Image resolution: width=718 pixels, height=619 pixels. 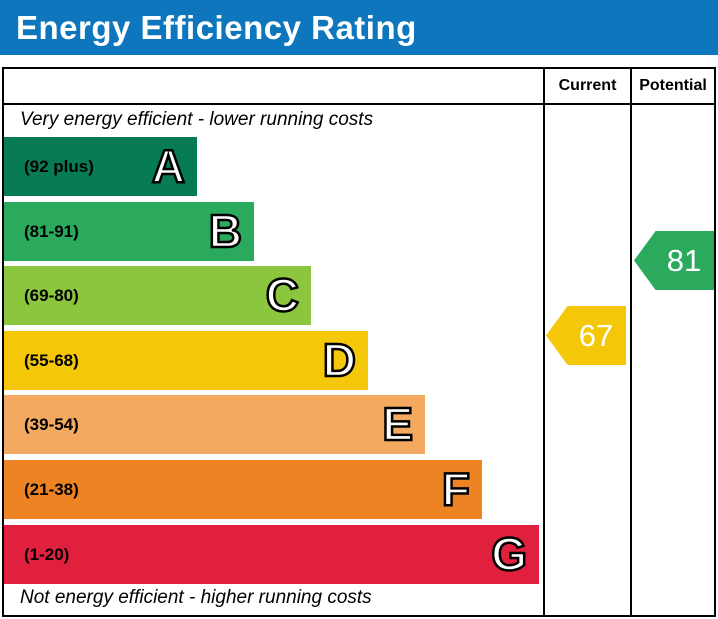 I want to click on band-range-label: (92 plus), so click(x=59, y=166).